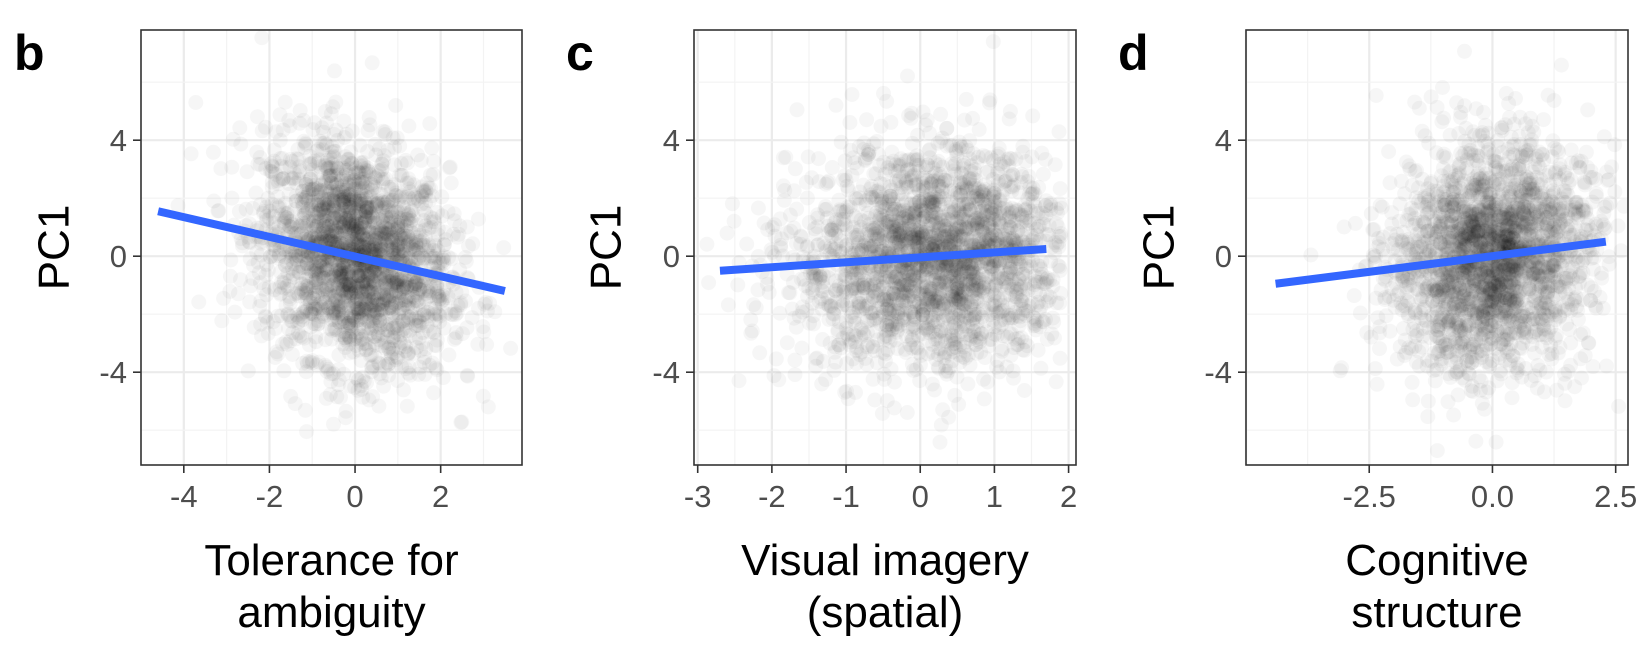  I want to click on x-axis-title: (spatial), so click(885, 612).